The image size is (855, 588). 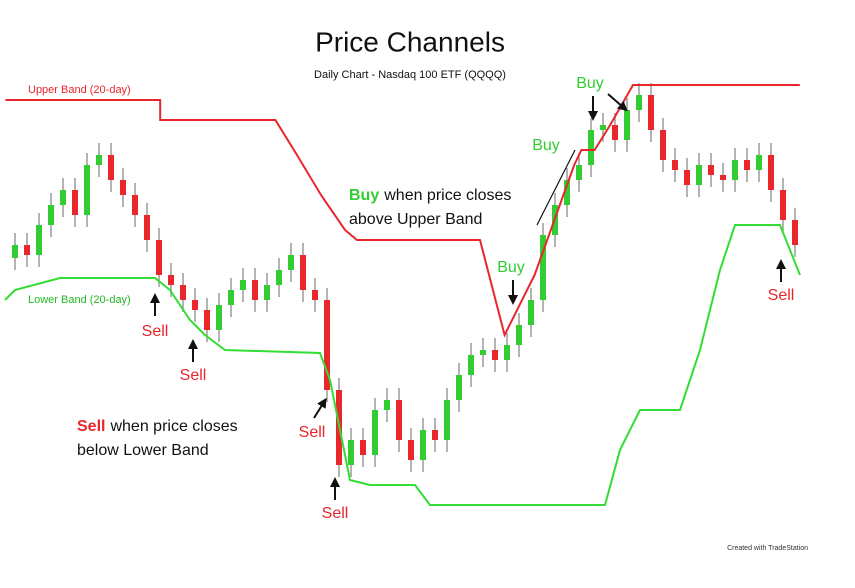 I want to click on buy-keyword: Buy, so click(x=364, y=195).